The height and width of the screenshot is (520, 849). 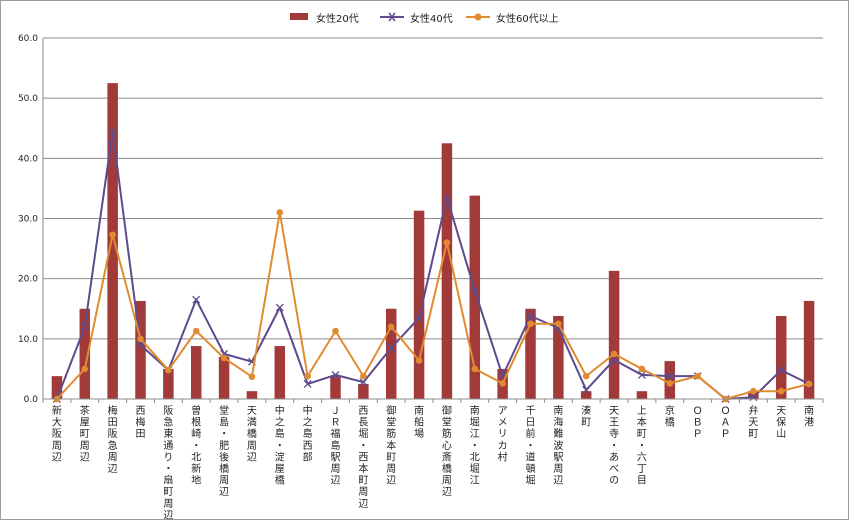 What do you see at coordinates (642, 446) in the screenshot?
I see `x-tick-label: 上本町・六丁目` at bounding box center [642, 446].